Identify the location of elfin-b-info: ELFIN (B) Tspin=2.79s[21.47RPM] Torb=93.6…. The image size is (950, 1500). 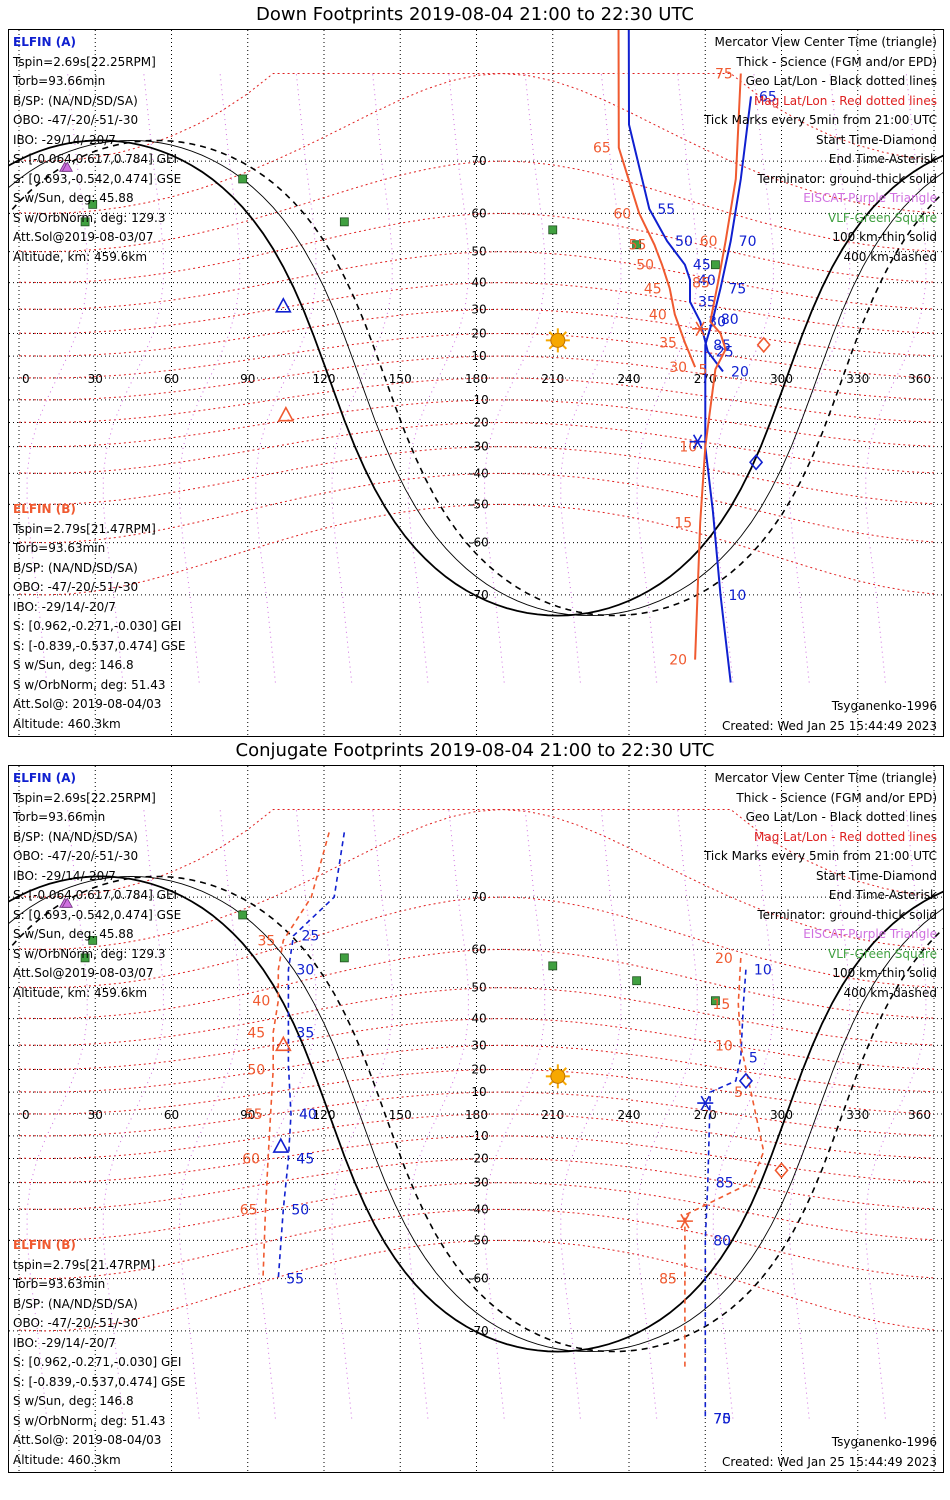
(99, 617).